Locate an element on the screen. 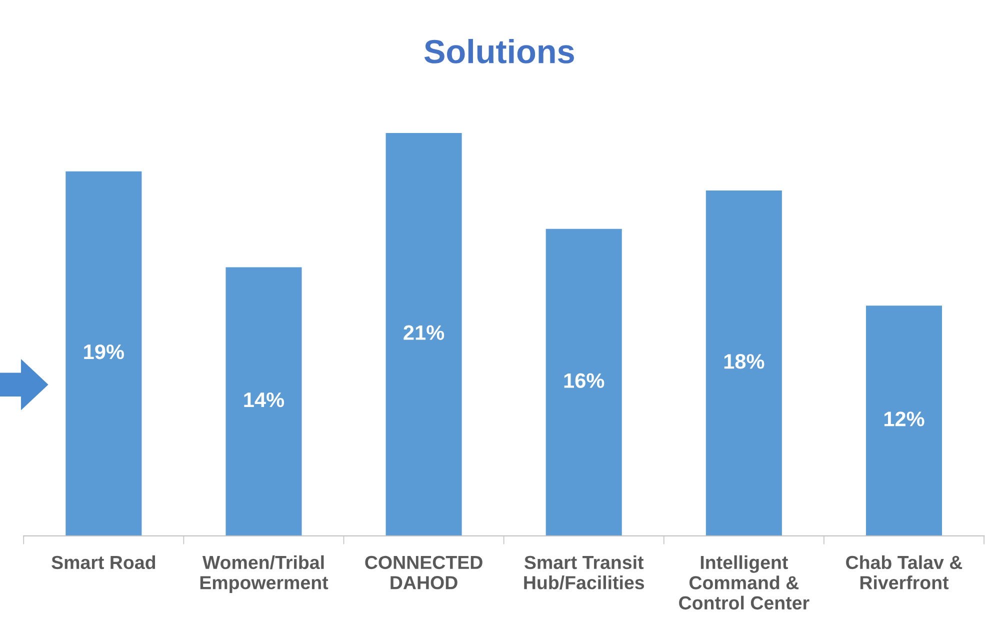  data-label: 21% is located at coordinates (424, 332).